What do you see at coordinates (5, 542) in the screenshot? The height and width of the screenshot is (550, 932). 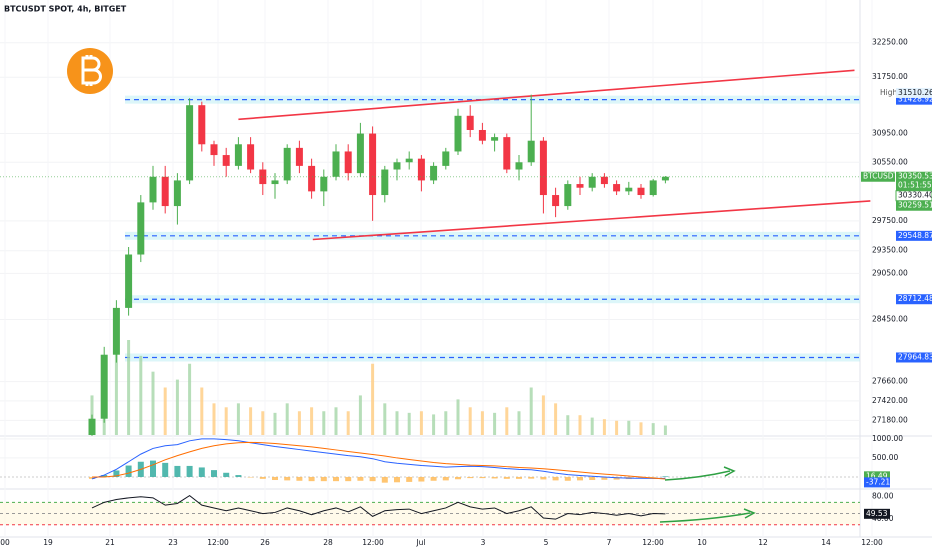 I see `x-tick-label: 00` at bounding box center [5, 542].